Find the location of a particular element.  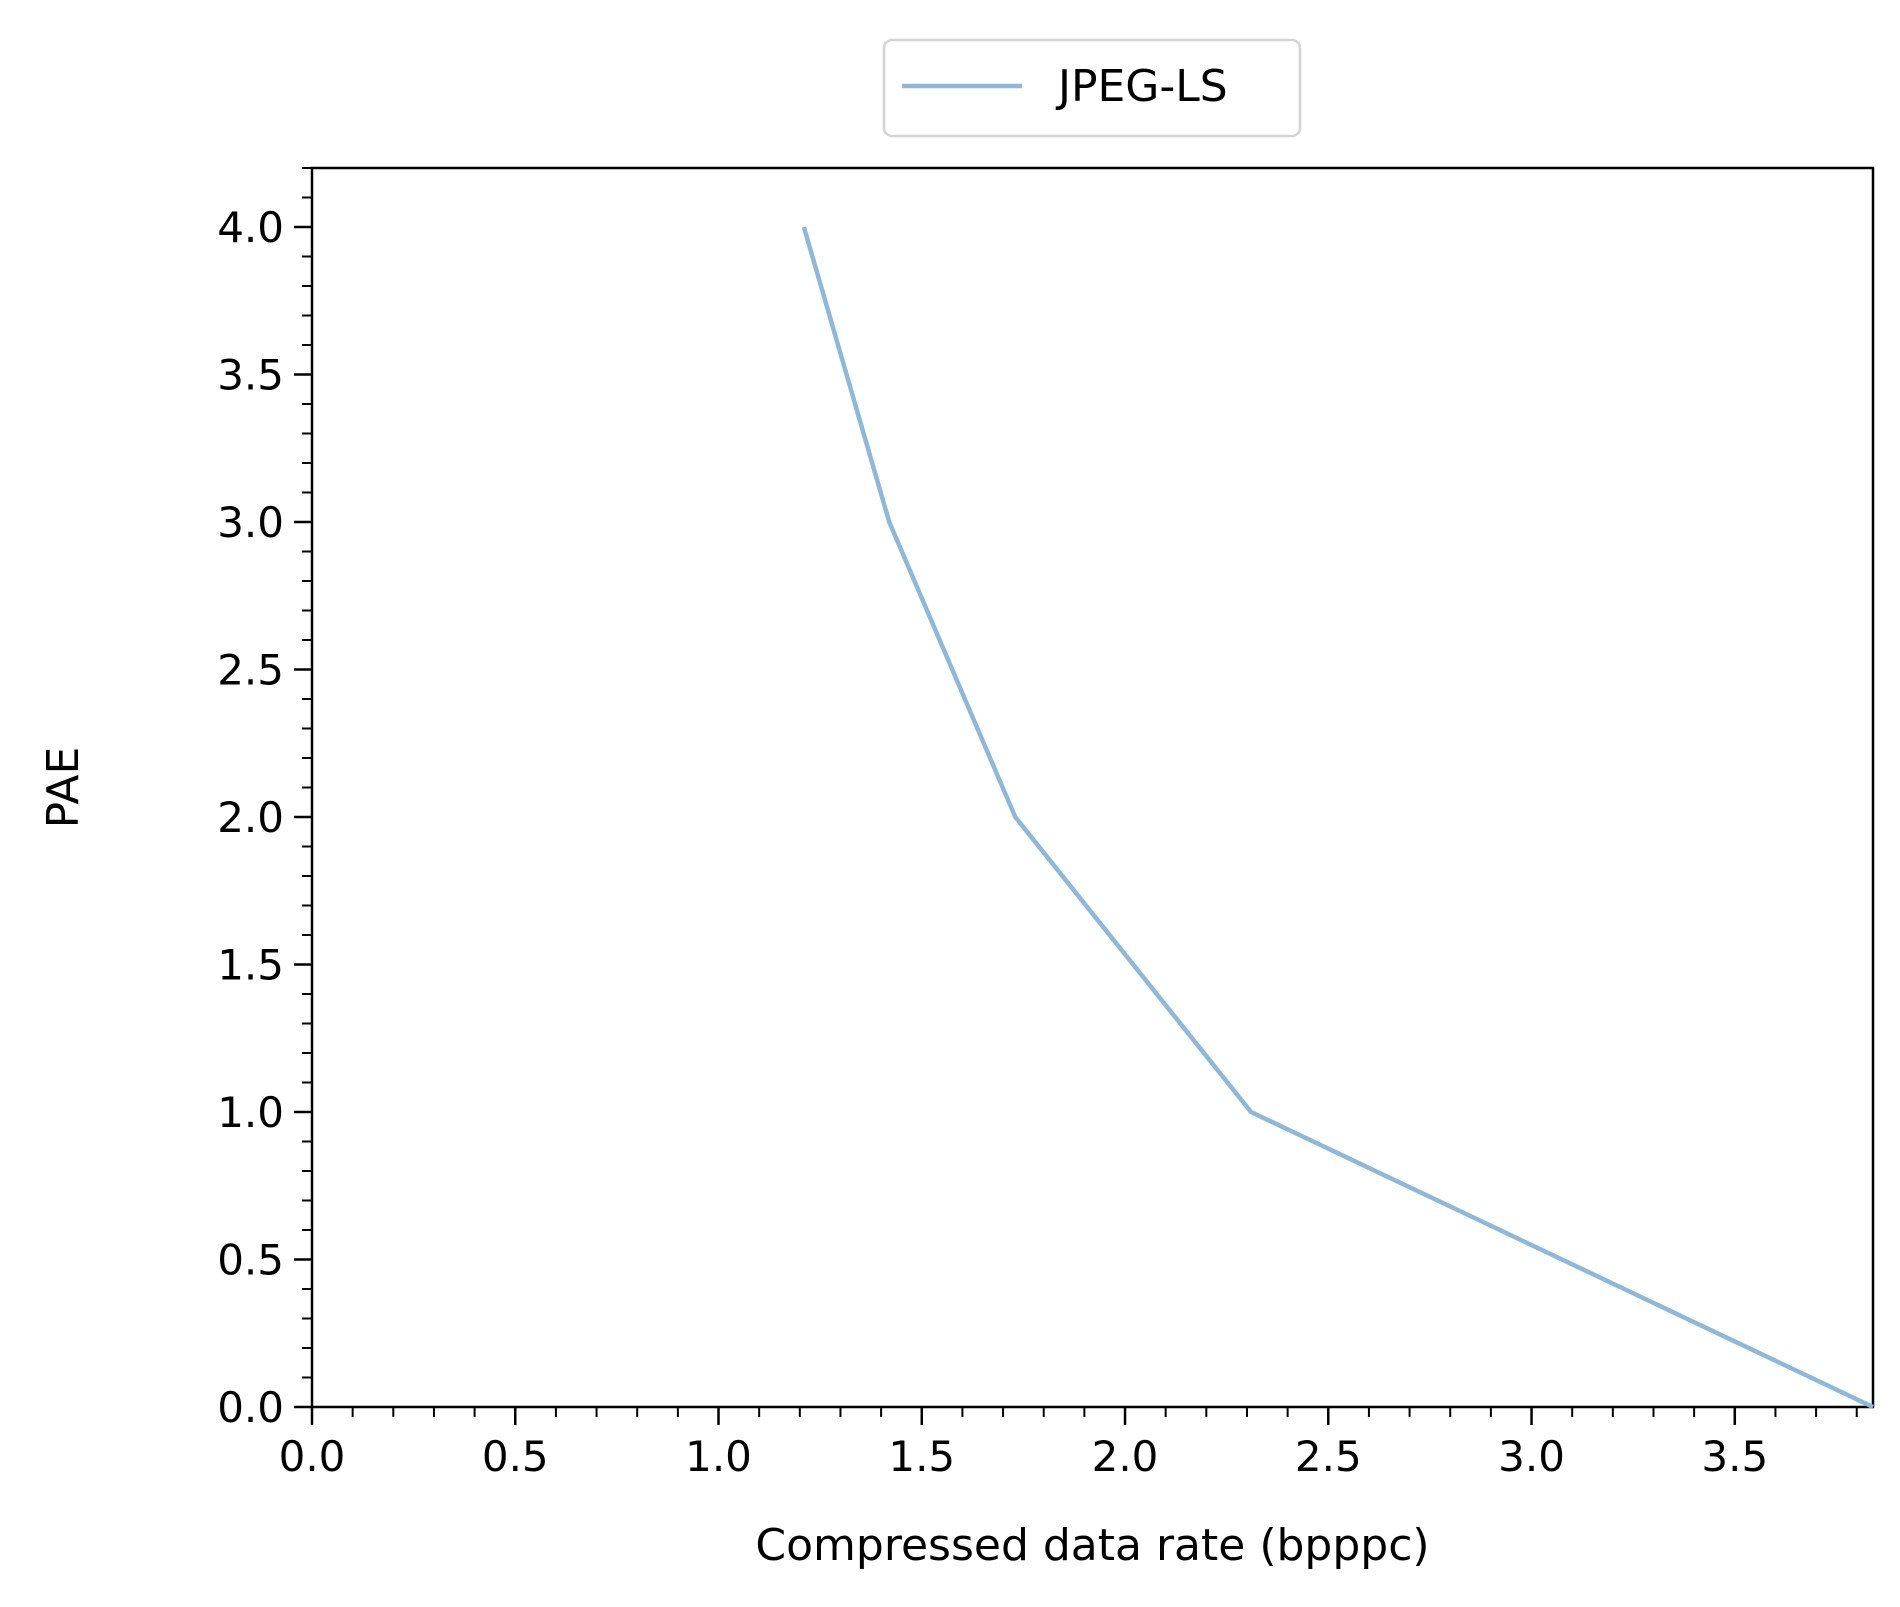

y-tick-label: 0.5 is located at coordinates (250, 1260).